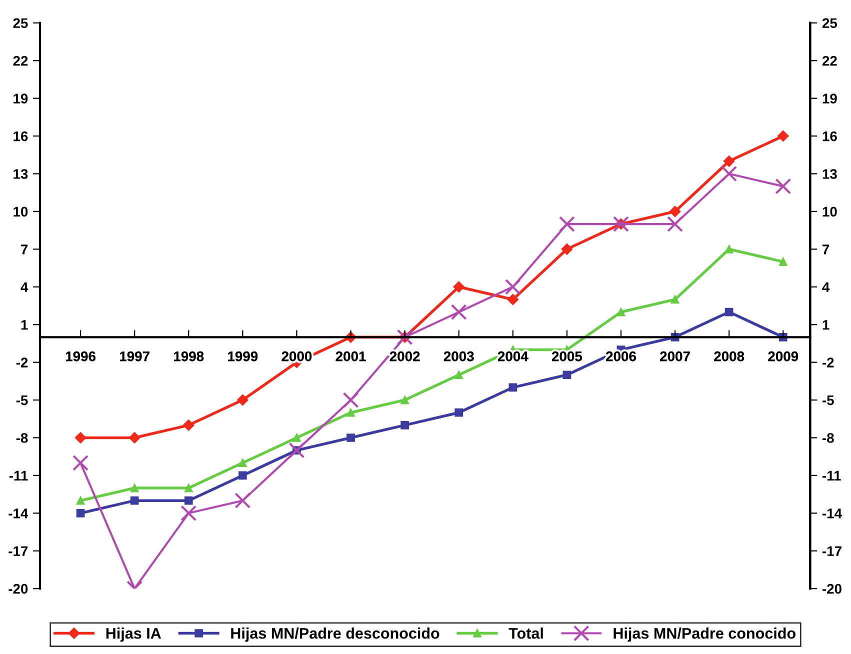  I want to click on y2-tick-label: -17, so click(832, 551).